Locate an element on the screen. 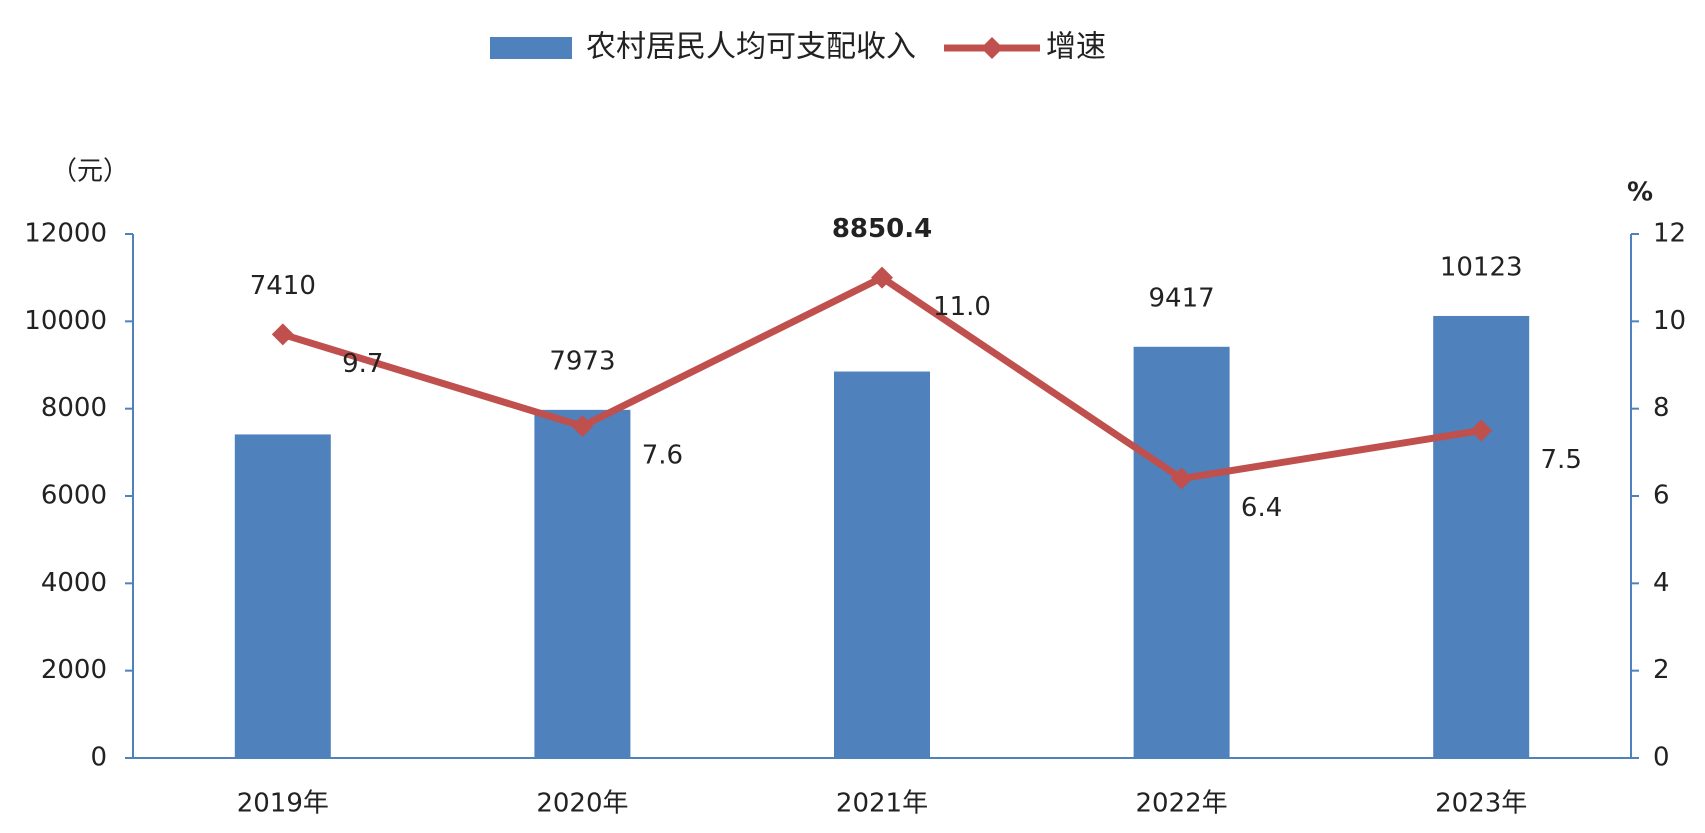  bar-value-label: 7410 is located at coordinates (283, 286).